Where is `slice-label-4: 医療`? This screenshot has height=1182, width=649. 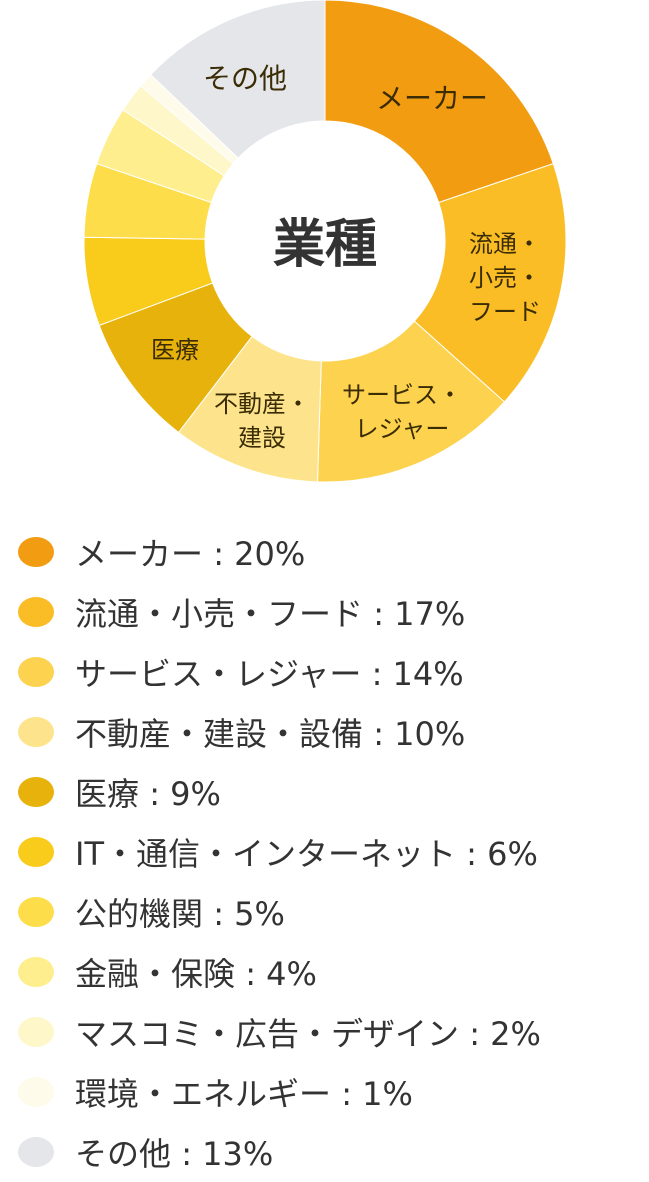
slice-label-4: 医療 is located at coordinates (175, 350).